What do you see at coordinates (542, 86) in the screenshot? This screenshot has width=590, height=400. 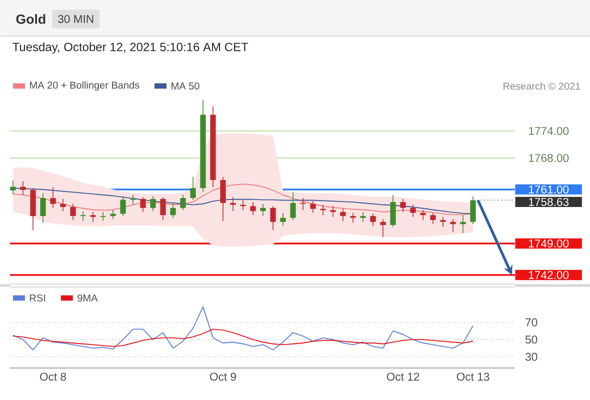 I see `text: Research © 2021` at bounding box center [542, 86].